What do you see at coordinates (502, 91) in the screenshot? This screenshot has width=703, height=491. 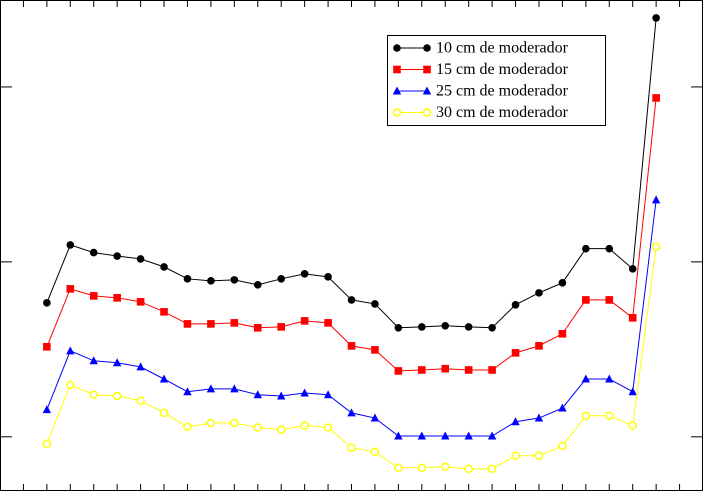 I see `legend-label: 25 cm de moderador` at bounding box center [502, 91].